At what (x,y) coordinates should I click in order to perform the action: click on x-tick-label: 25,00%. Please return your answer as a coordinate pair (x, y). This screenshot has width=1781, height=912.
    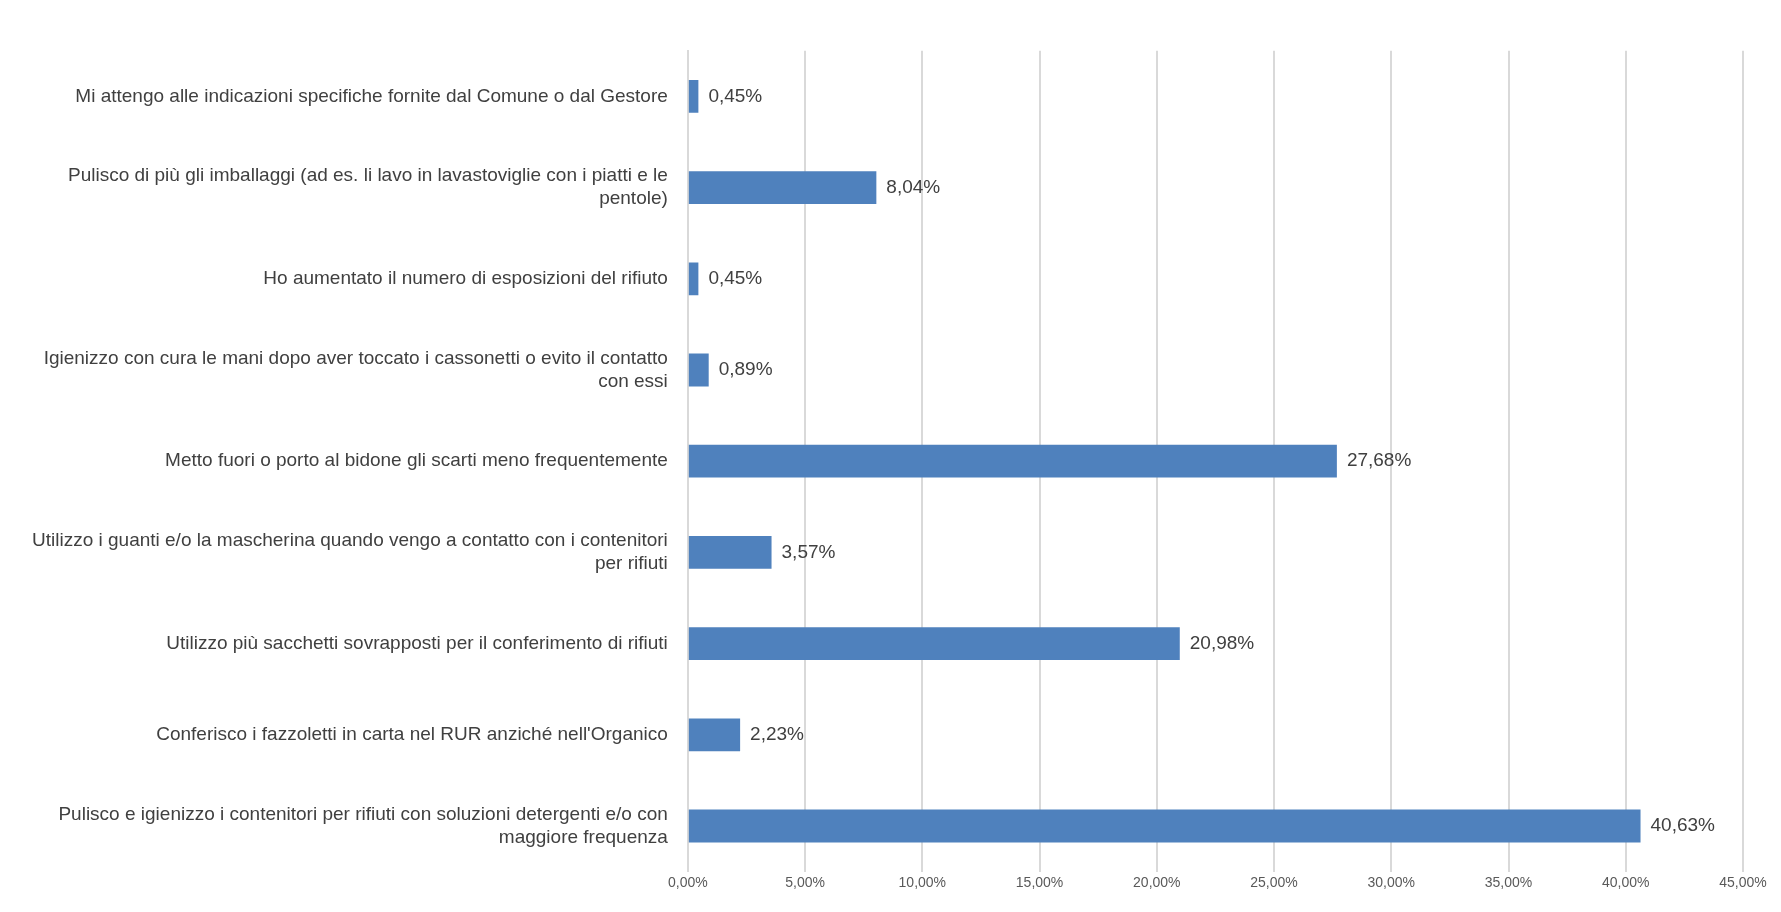
    Looking at the image, I should click on (1274, 881).